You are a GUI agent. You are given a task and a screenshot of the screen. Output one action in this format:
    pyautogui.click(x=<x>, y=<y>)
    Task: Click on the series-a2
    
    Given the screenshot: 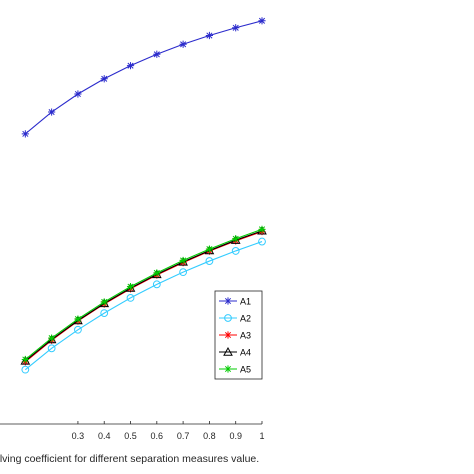 What is the action you would take?
    pyautogui.click(x=143, y=305)
    